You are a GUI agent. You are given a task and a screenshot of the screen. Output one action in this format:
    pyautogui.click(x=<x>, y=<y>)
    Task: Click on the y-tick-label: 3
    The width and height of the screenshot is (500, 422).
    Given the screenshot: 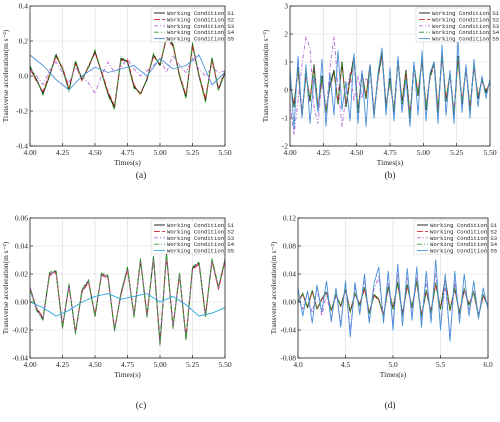 What is the action you would take?
    pyautogui.click(x=286, y=6)
    